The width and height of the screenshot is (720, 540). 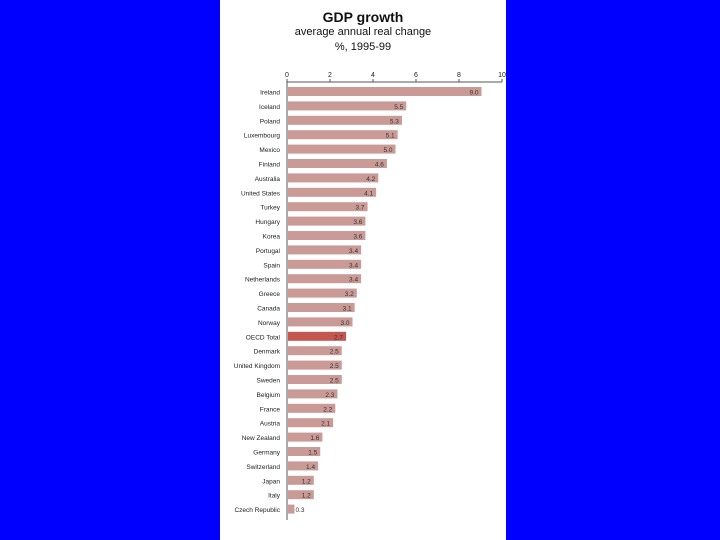 I want to click on value-label: 5.5, so click(x=398, y=107).